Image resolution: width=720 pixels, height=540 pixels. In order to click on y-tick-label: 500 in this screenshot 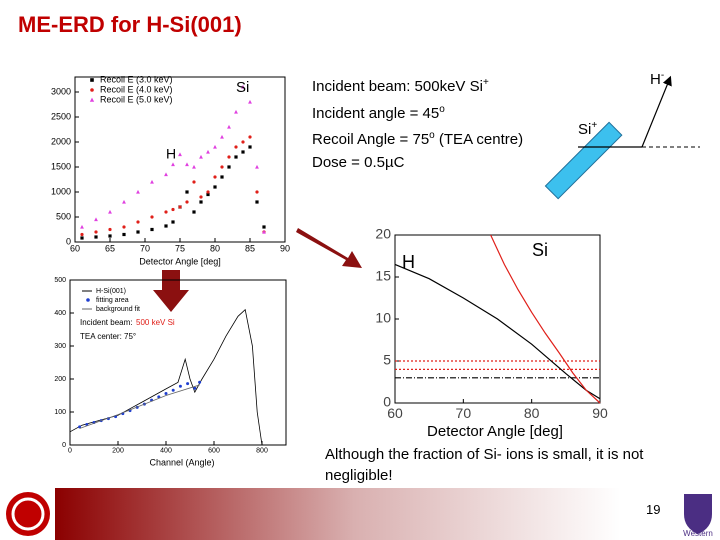, I will do `click(60, 280)`.